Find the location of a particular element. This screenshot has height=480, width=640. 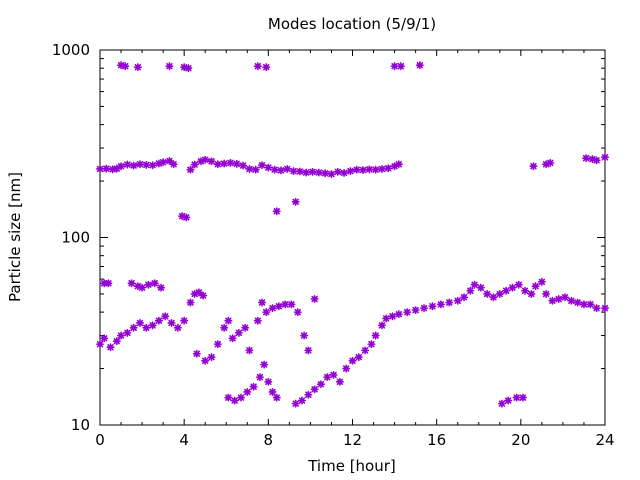

x-tick-label: 24 is located at coordinates (604, 440).